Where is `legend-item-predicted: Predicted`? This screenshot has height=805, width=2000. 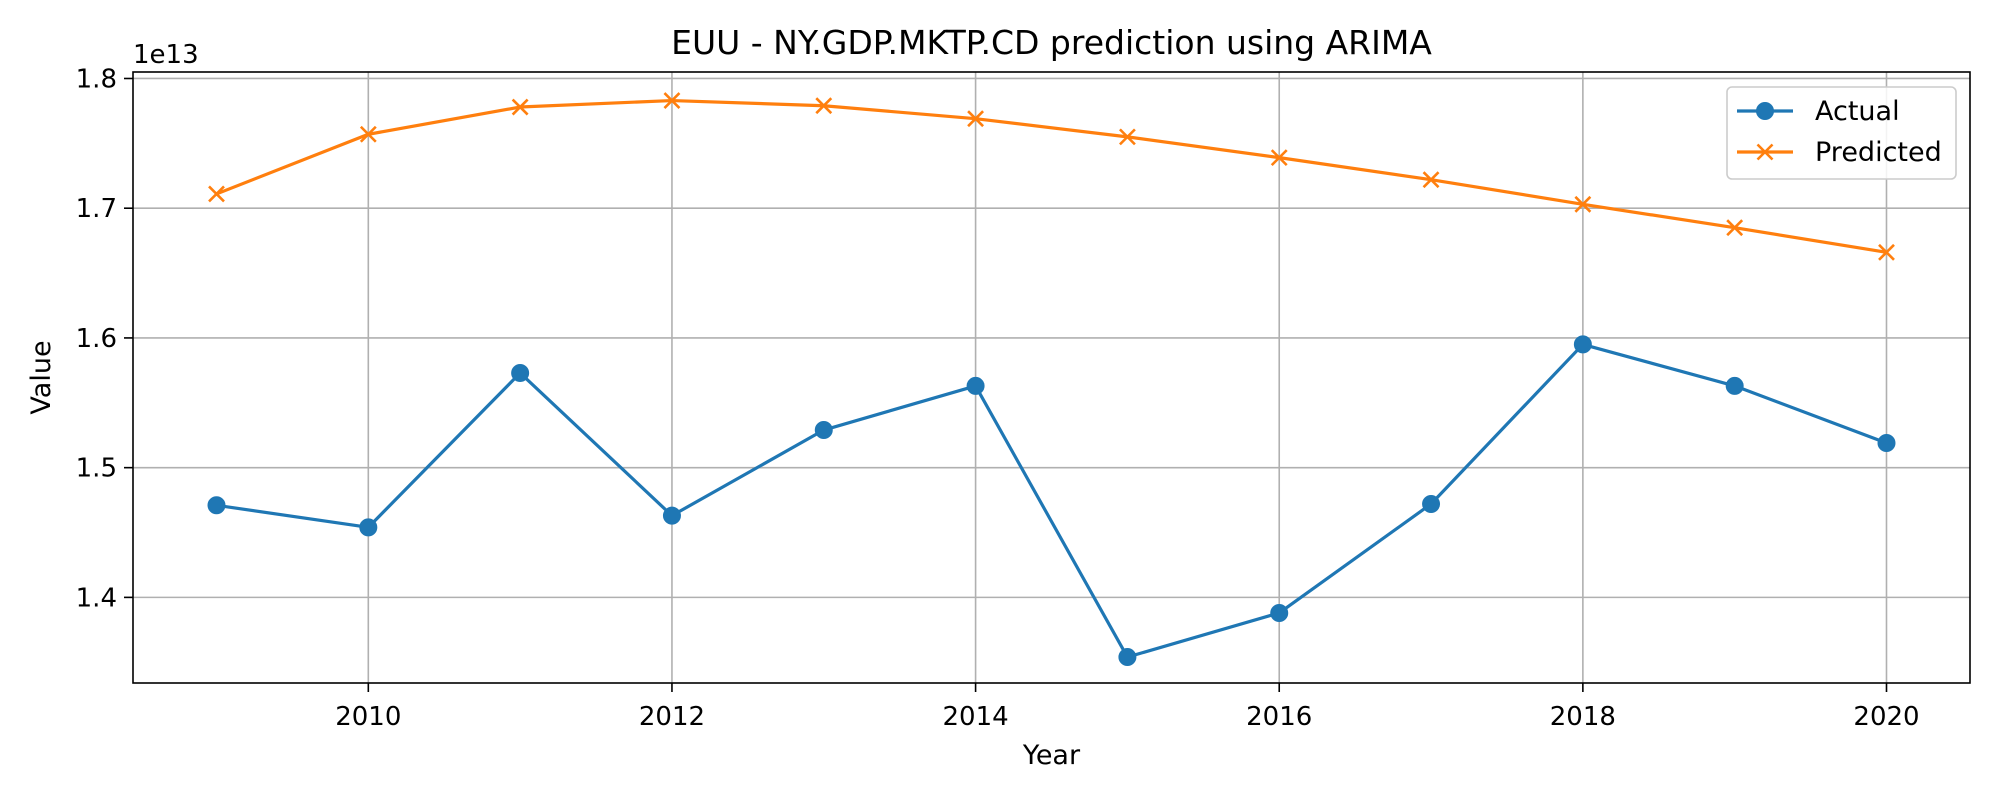
legend-item-predicted: Predicted is located at coordinates (1839, 152).